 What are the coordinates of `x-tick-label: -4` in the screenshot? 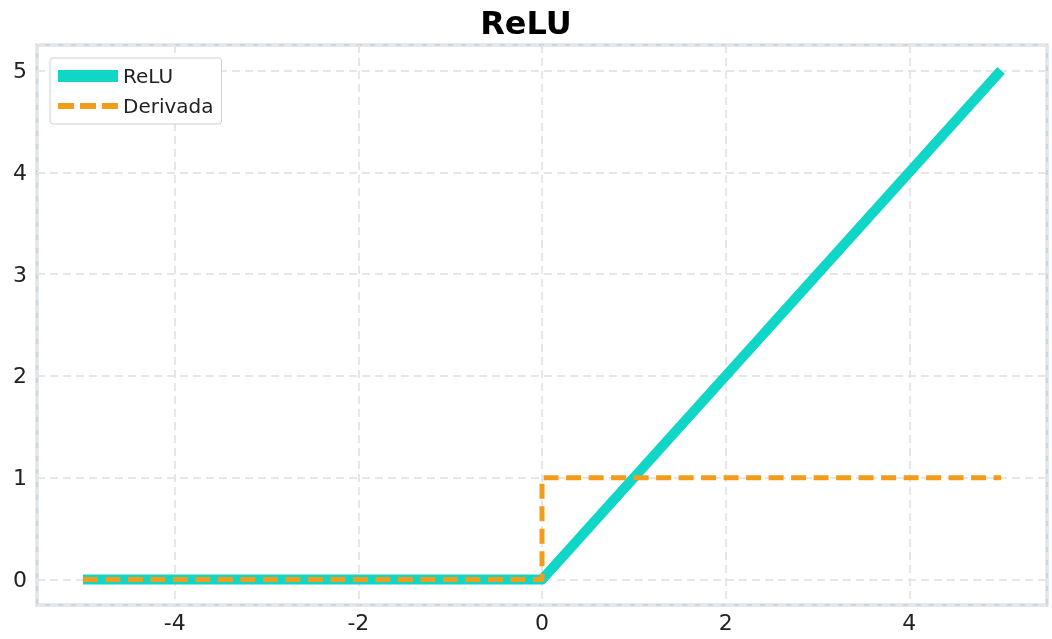 It's located at (174, 622).